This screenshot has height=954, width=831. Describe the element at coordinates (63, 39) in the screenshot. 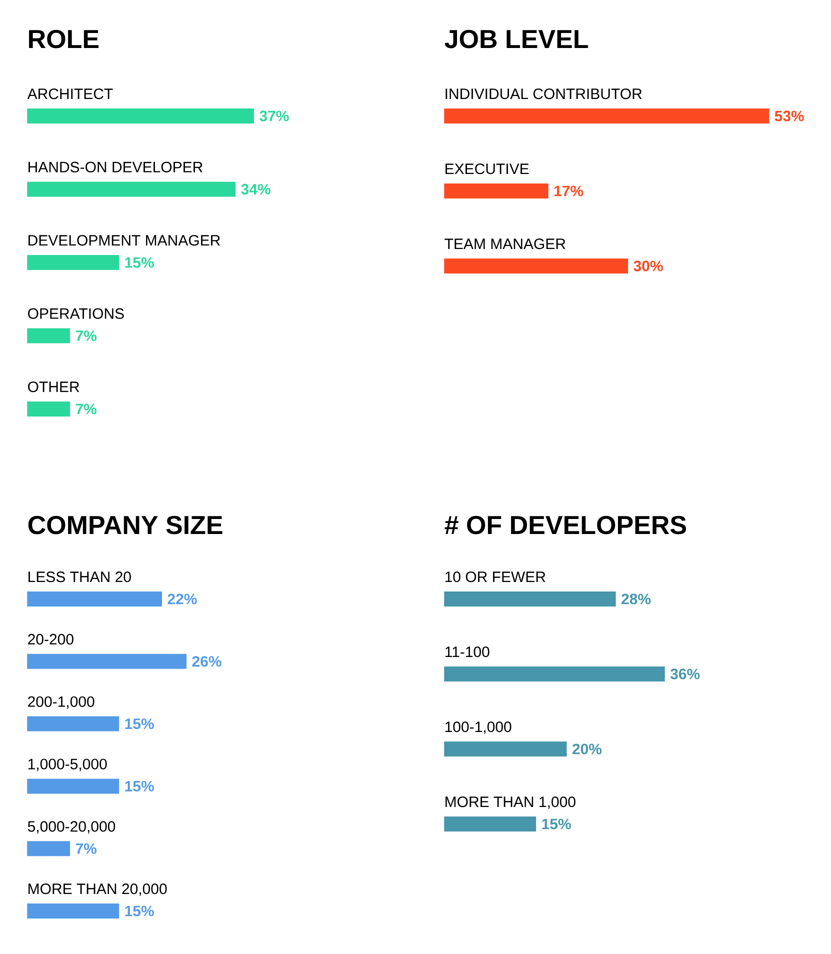

I see `chart-title: ROLE` at that location.